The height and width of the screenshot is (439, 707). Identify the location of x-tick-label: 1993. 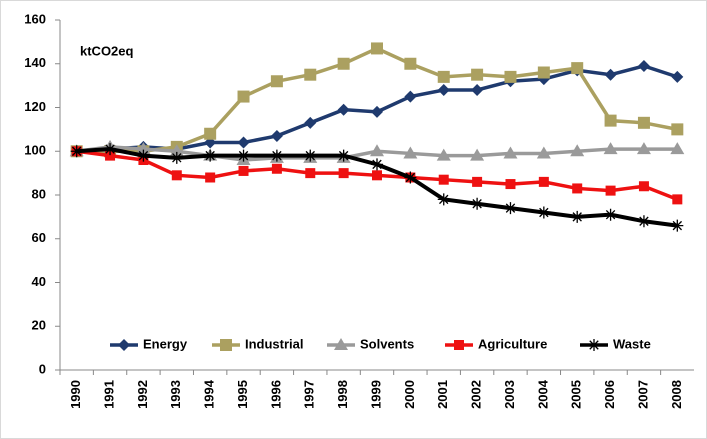
(175, 394).